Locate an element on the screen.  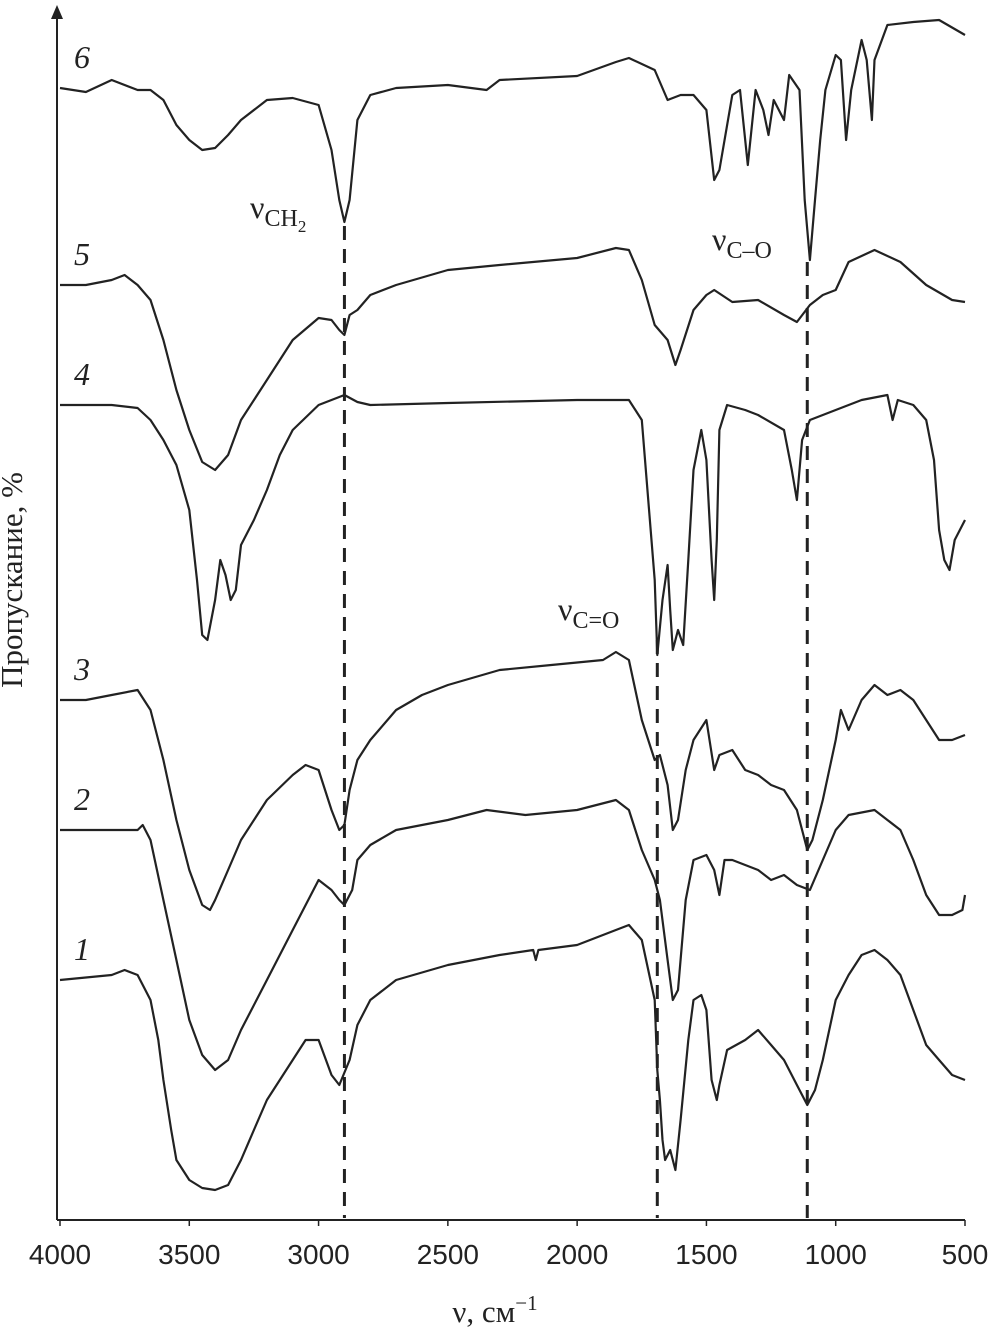
x-axis-label-superscript: −1 is located at coordinates (526, 1303).